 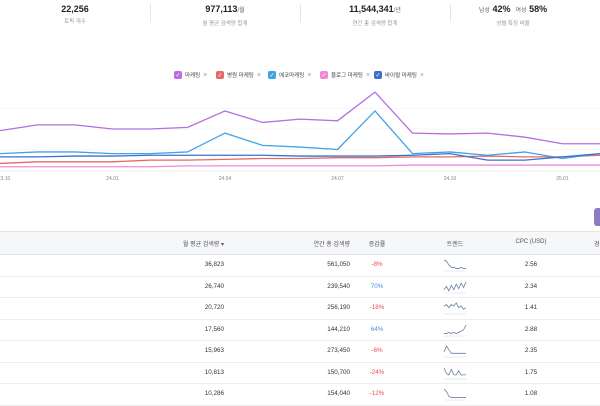 I want to click on change-rate-value: -18%, so click(x=377, y=307).